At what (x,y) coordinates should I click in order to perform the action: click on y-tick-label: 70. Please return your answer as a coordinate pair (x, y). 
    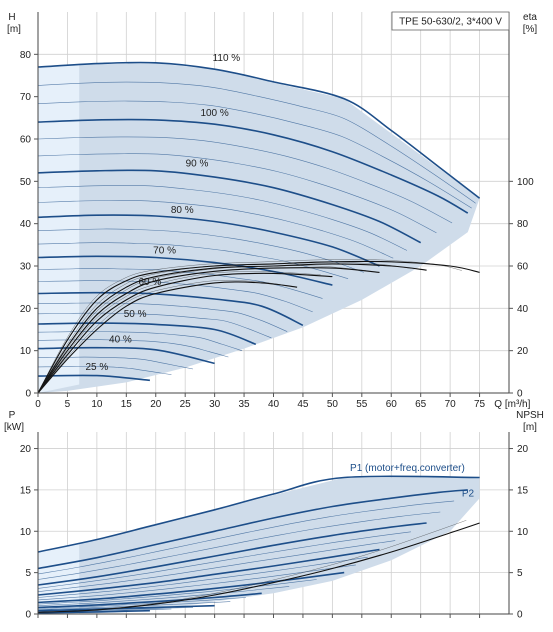
    Looking at the image, I should click on (26, 97).